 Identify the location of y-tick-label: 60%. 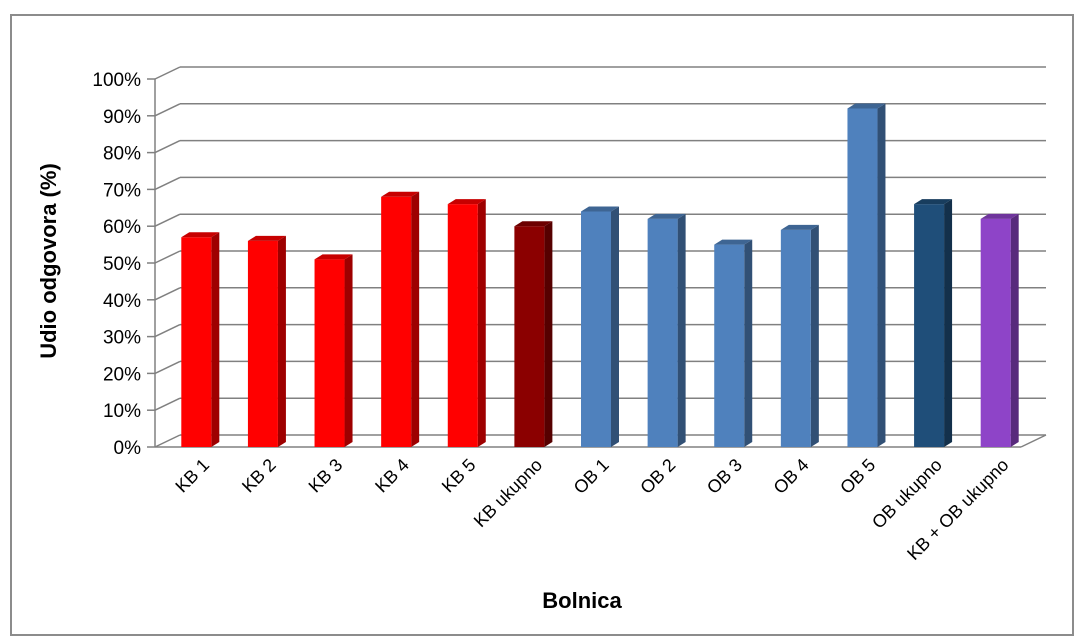
(122, 227).